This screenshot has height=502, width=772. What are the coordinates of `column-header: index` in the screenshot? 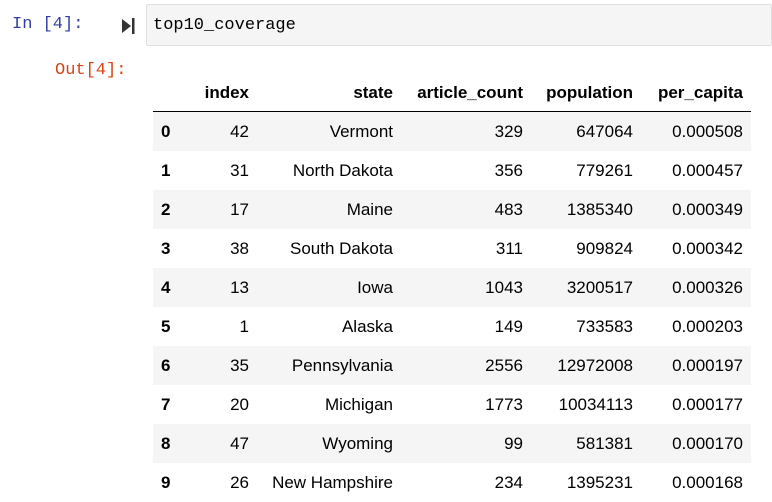 It's located at (223, 93).